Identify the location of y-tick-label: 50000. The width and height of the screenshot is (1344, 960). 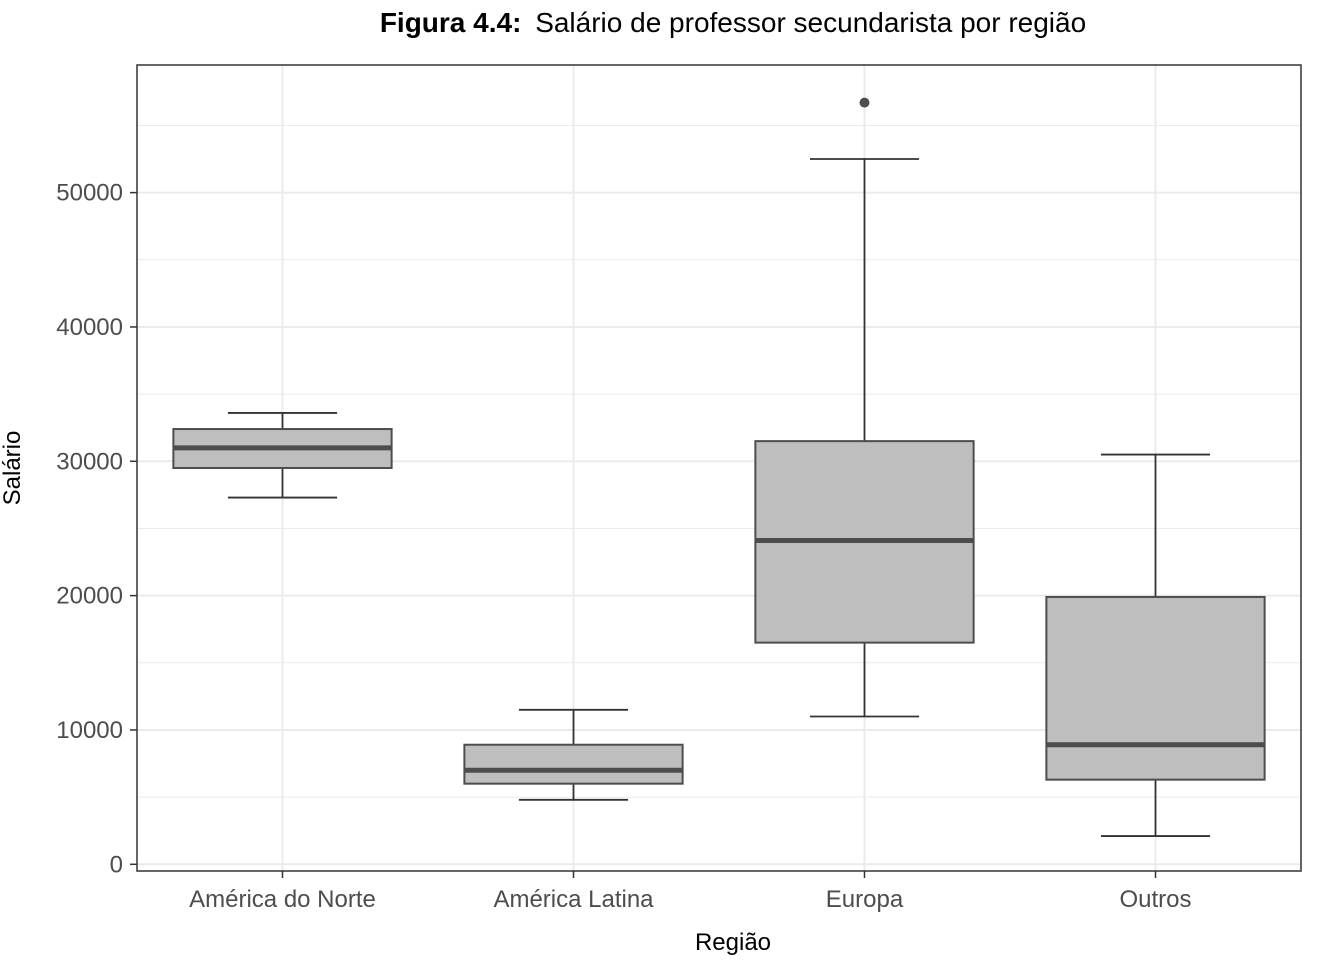
(89, 193).